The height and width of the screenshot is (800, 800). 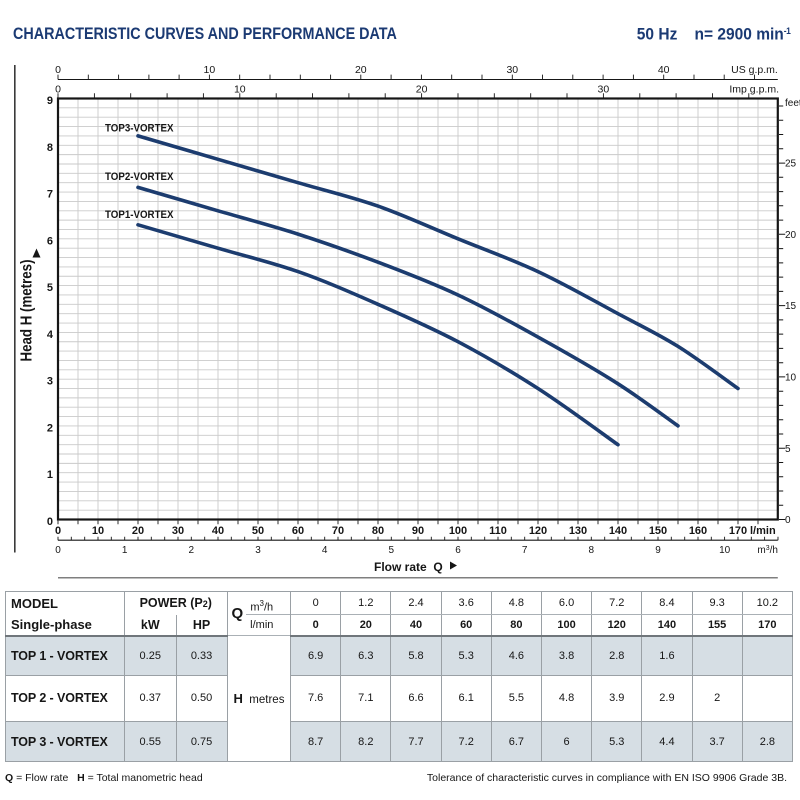 What do you see at coordinates (458, 531) in the screenshot?
I see `svg-text: 100` at bounding box center [458, 531].